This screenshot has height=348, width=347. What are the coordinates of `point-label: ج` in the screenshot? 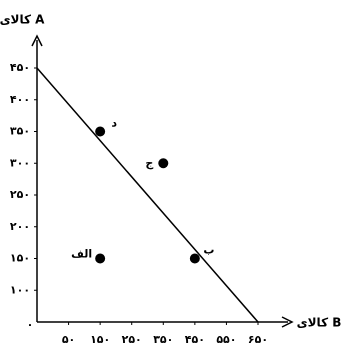 It's located at (149, 163).